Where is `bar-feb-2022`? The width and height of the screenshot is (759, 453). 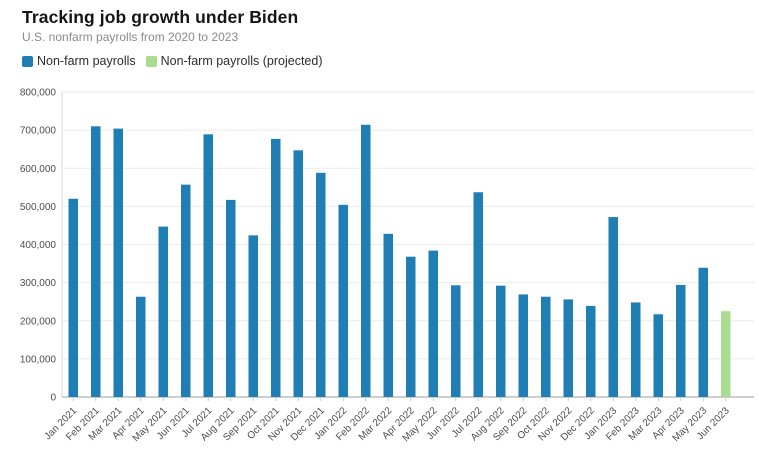 bar-feb-2022 is located at coordinates (366, 260).